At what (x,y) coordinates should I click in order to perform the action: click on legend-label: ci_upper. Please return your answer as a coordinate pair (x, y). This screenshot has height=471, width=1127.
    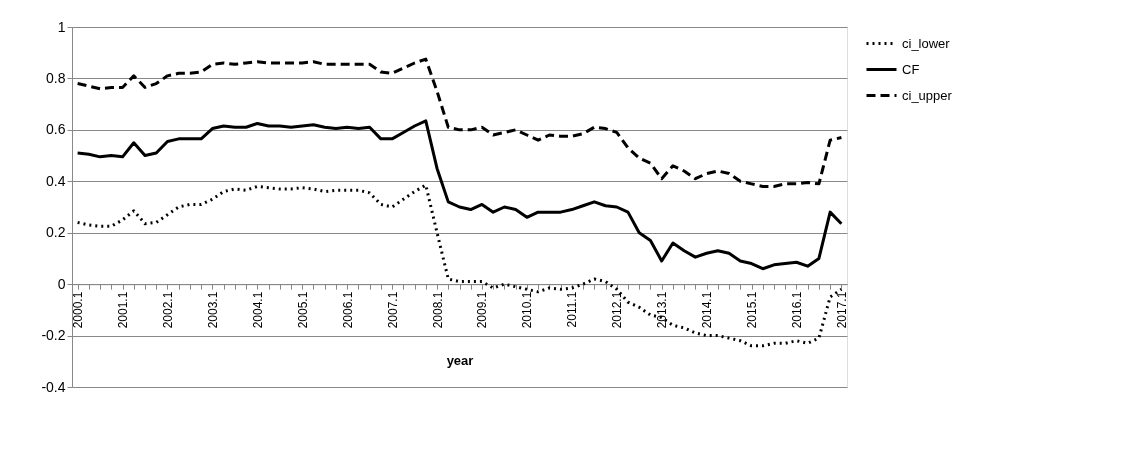
    Looking at the image, I should click on (927, 95).